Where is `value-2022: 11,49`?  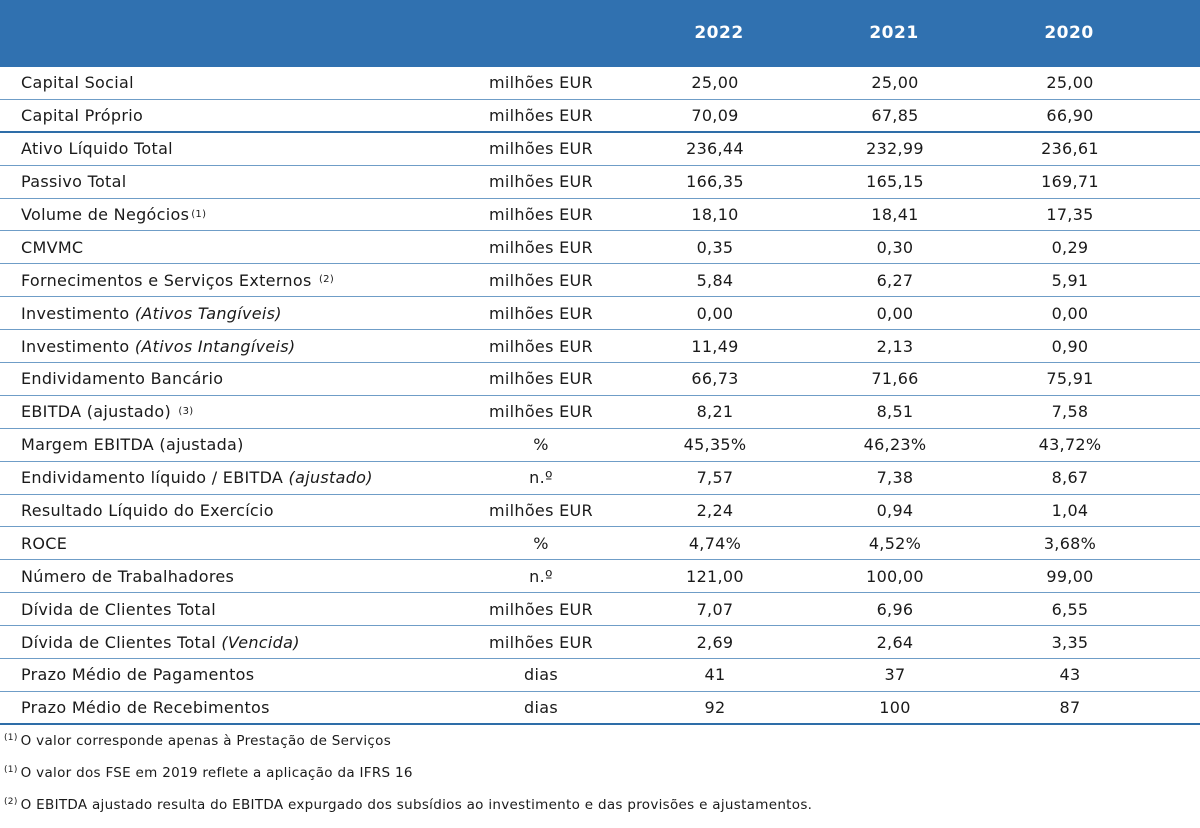 value-2022: 11,49 is located at coordinates (715, 346).